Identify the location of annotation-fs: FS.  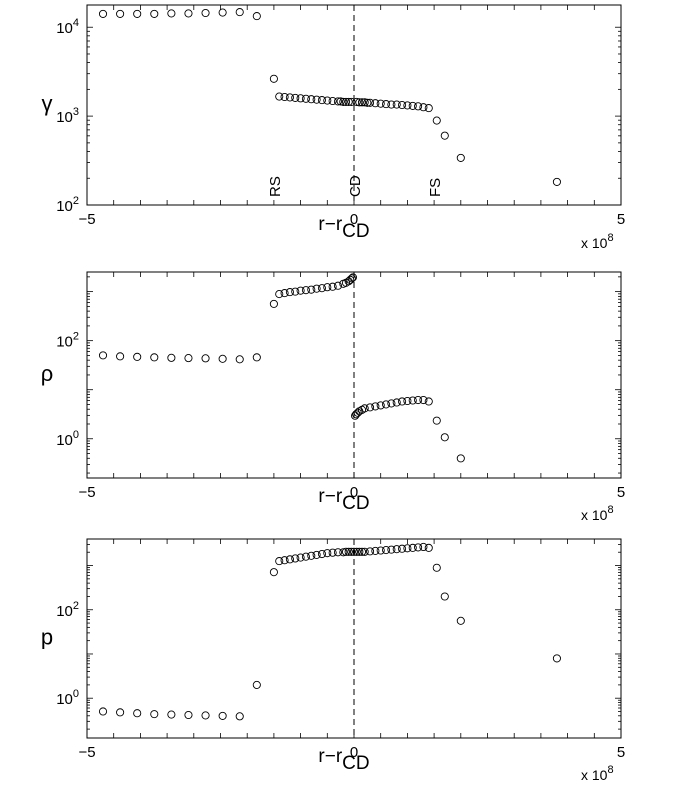
(435, 187).